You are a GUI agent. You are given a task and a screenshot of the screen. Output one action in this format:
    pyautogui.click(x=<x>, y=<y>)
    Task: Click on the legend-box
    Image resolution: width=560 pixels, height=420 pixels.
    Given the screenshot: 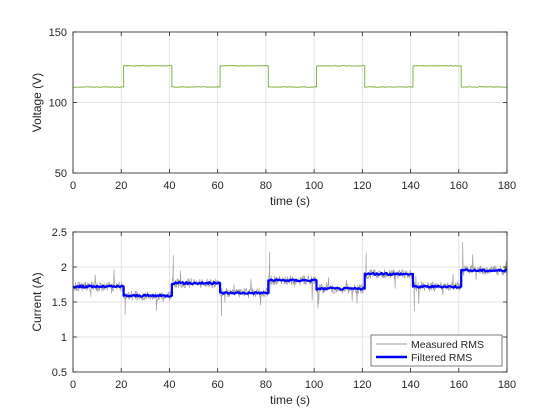 What is the action you would take?
    pyautogui.click(x=436, y=350)
    